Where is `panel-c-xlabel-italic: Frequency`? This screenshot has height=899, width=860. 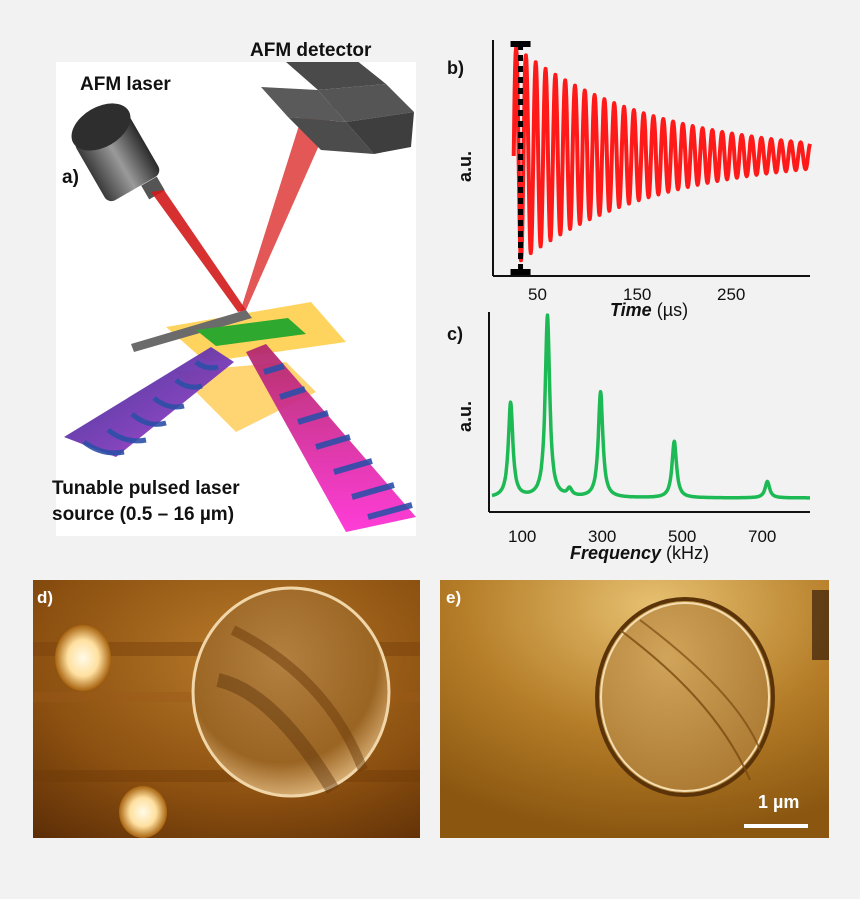
panel-c-xlabel-italic: Frequency is located at coordinates (616, 553).